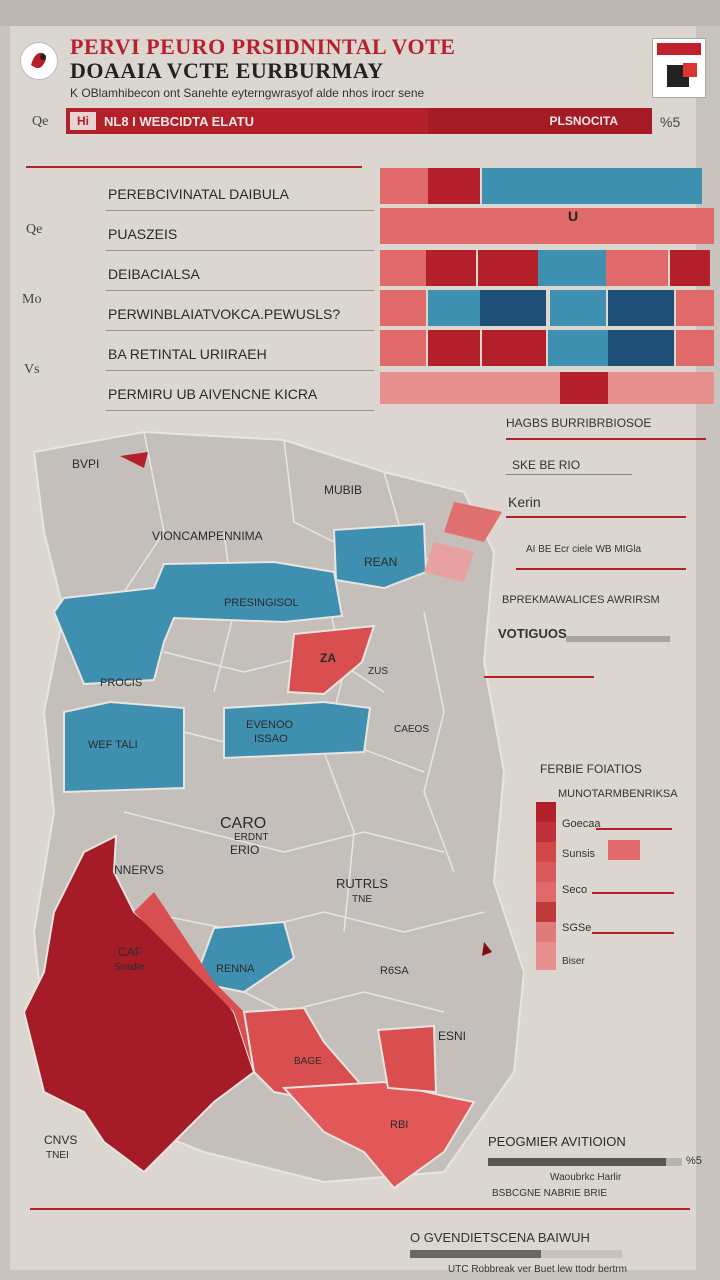  Describe the element at coordinates (577, 928) in the screenshot. I see `legend-s2-item-4: SGSe` at that location.